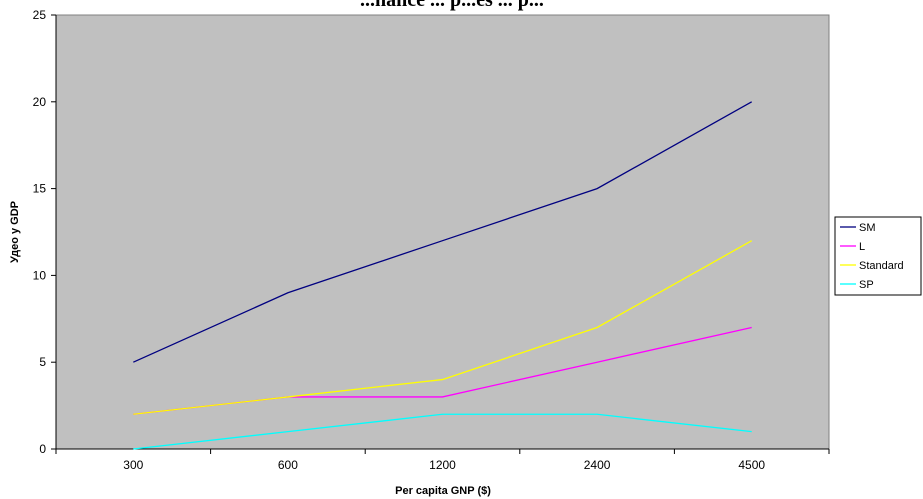 The height and width of the screenshot is (499, 923). What do you see at coordinates (40, 15) in the screenshot?
I see `y-tick-label: 25` at bounding box center [40, 15].